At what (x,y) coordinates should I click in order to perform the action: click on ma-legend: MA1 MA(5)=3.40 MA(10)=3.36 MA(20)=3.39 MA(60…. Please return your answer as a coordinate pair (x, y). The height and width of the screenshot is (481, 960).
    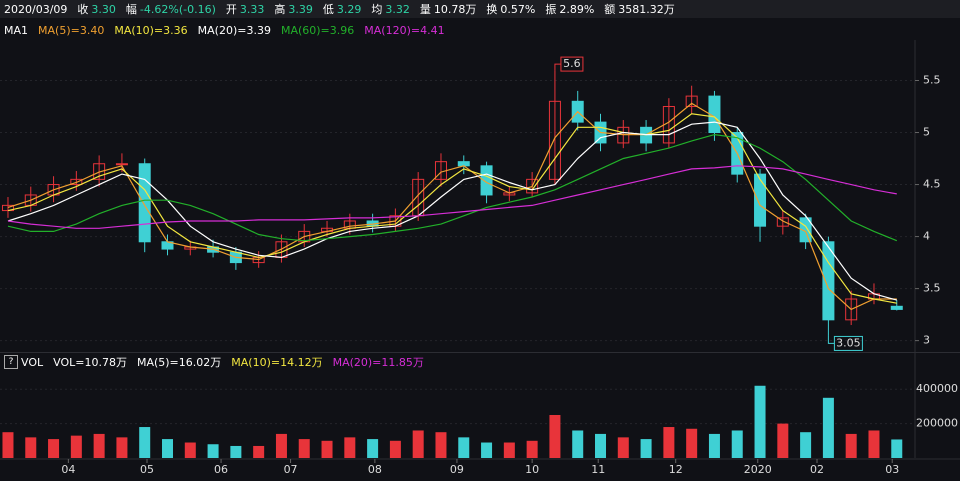
    Looking at the image, I should click on (480, 30).